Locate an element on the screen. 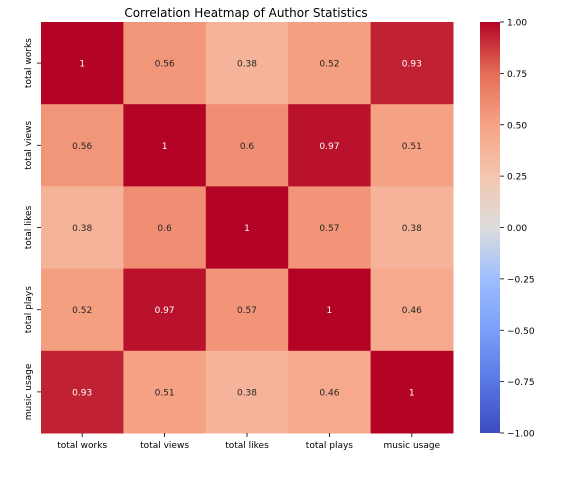 The width and height of the screenshot is (564, 477). y-tick-label: total plays is located at coordinates (29, 309).